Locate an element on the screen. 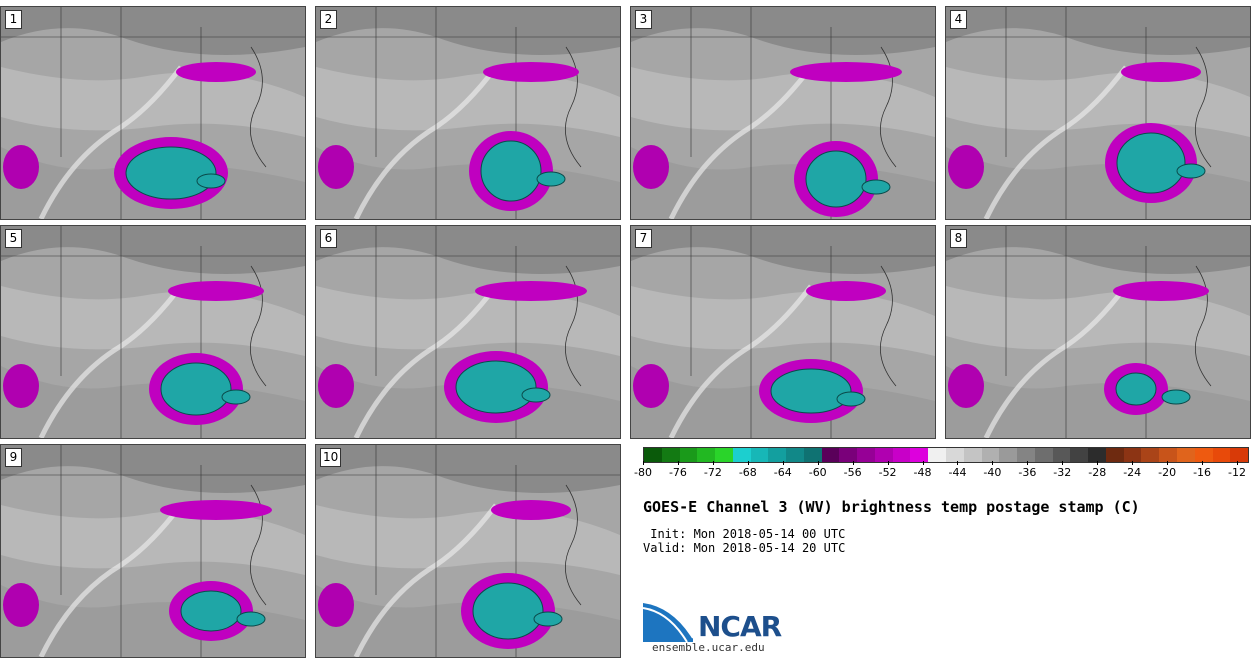 This screenshot has height=658, width=1260. postage-stamp-6: 6 is located at coordinates (468, 332).